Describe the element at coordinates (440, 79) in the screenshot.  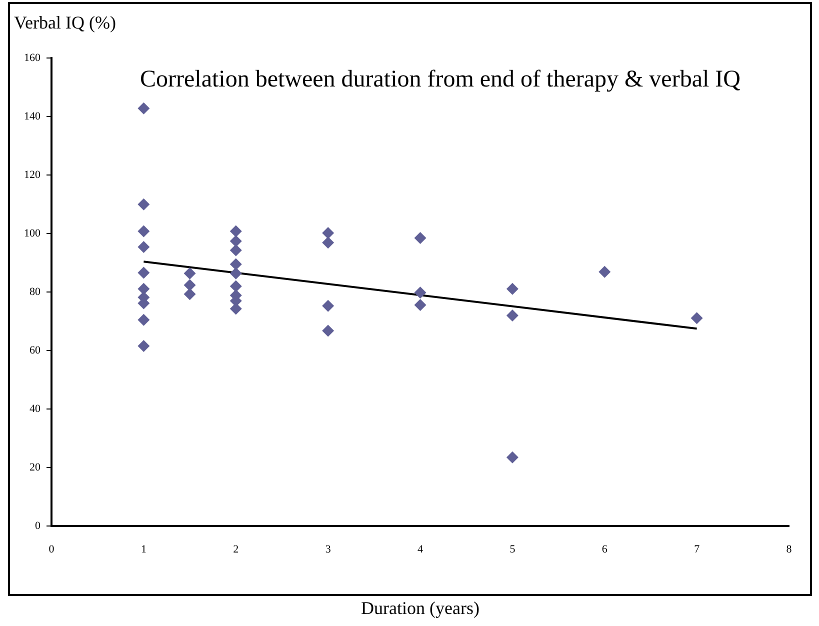
I see `chart-title: Correlation between duration from end of therapy & verbal IQ` at that location.